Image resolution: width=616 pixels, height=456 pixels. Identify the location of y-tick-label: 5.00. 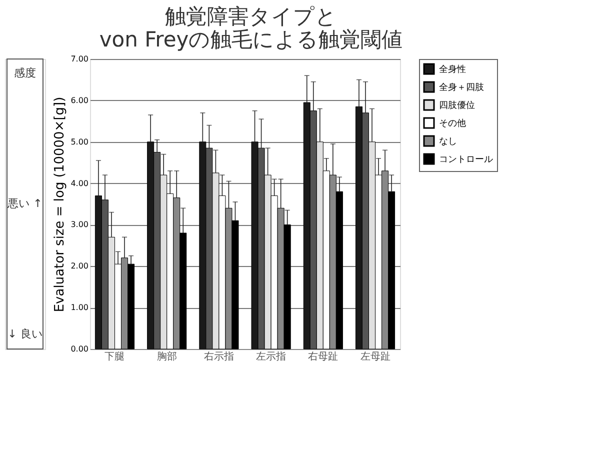
(79, 141).